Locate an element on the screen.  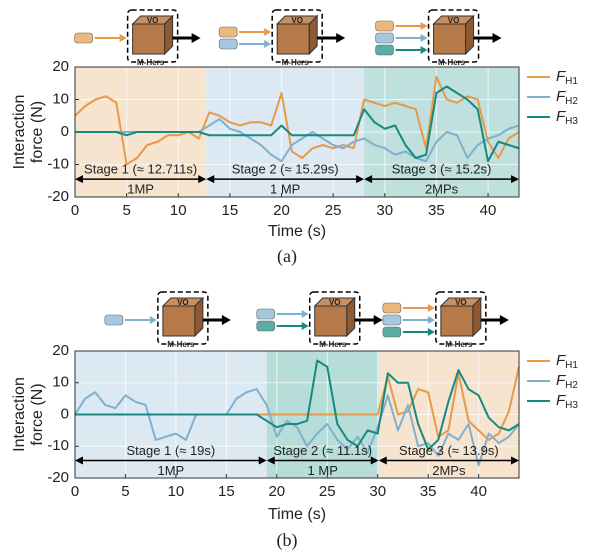
caption: (b) is located at coordinates (287, 540).